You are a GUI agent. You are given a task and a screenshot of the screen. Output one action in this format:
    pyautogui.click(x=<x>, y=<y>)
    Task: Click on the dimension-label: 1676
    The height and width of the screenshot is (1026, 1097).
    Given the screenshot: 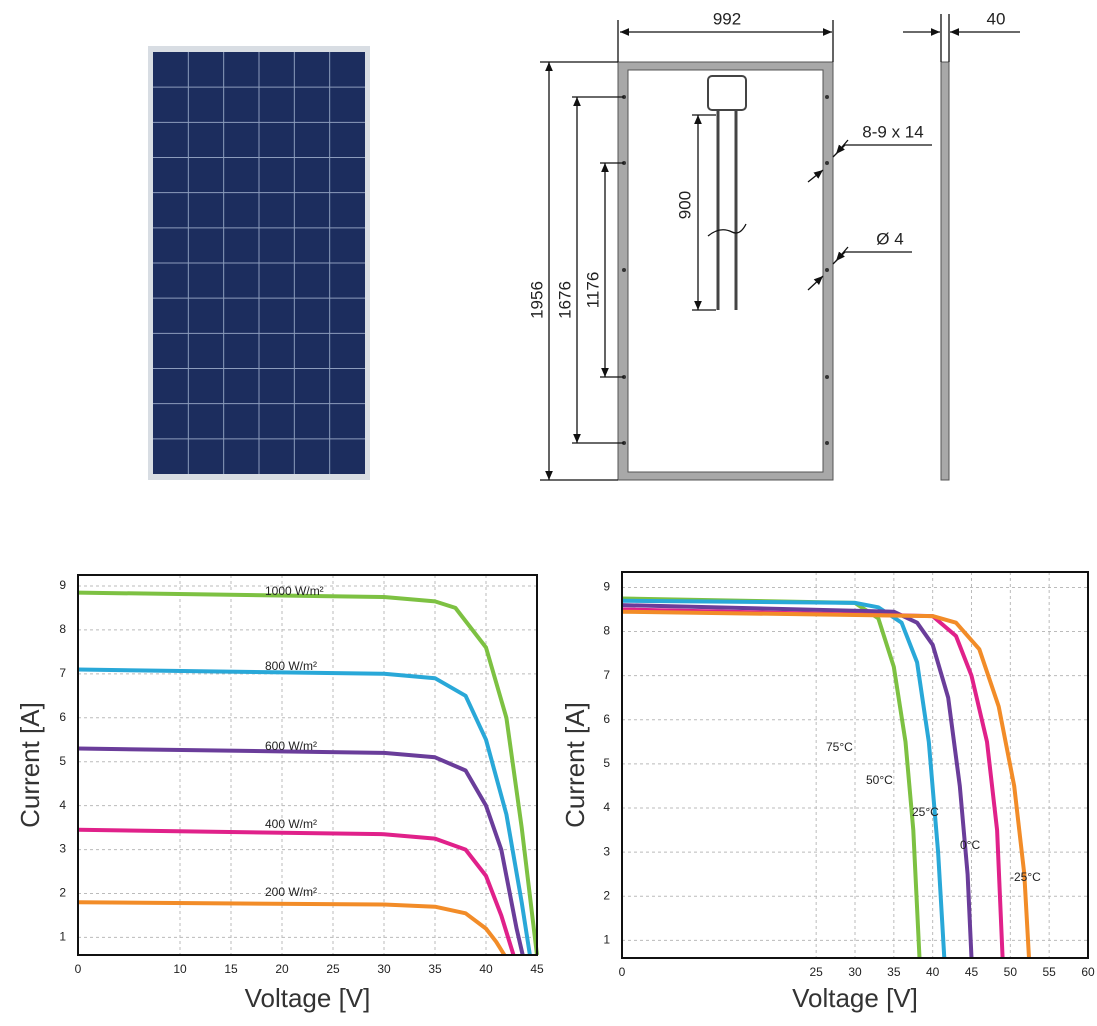 What is the action you would take?
    pyautogui.click(x=564, y=300)
    